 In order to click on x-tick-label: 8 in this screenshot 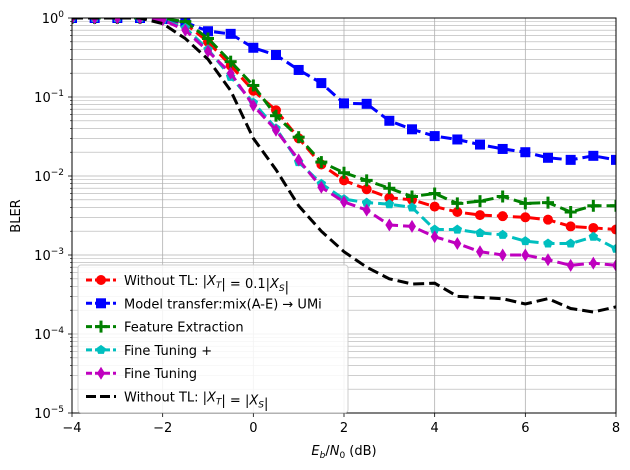, I will do `click(616, 428)`.